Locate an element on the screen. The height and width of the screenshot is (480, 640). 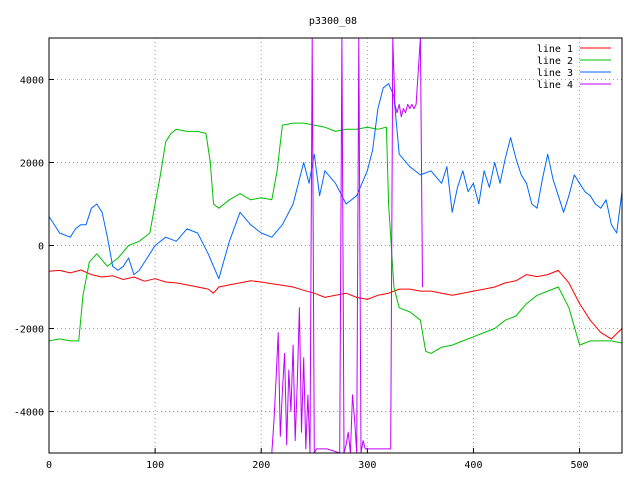
y-tick-label: -2000 is located at coordinates (29, 330).